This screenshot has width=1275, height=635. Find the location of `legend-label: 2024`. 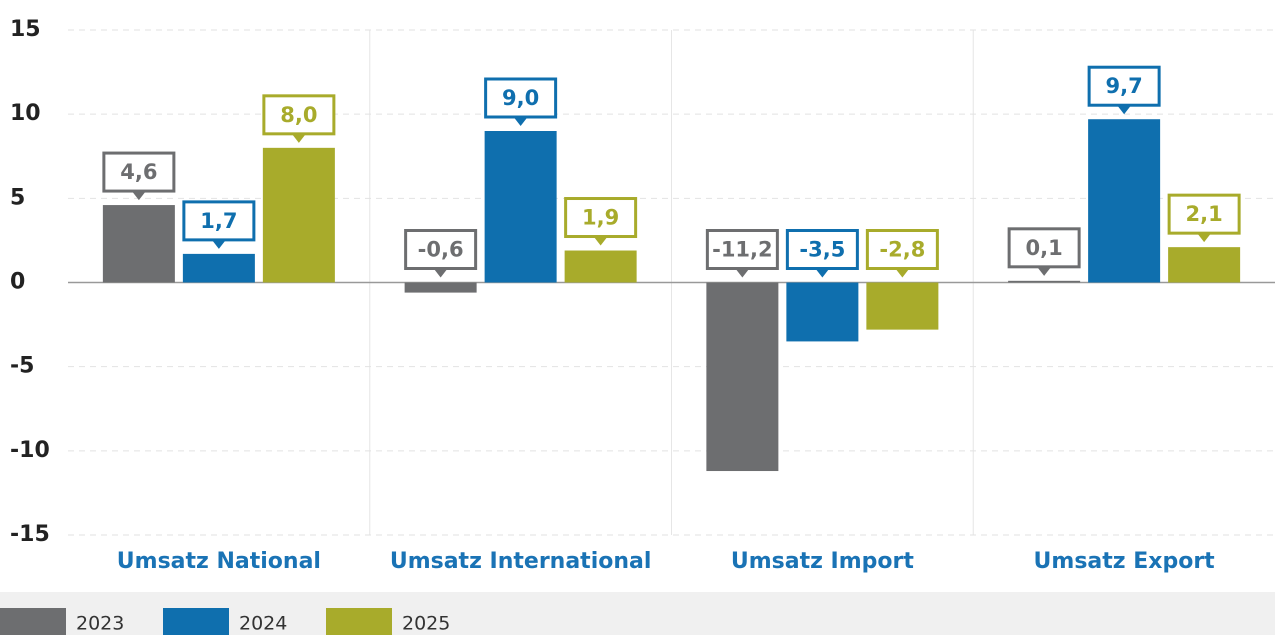

legend-label: 2024 is located at coordinates (263, 624).